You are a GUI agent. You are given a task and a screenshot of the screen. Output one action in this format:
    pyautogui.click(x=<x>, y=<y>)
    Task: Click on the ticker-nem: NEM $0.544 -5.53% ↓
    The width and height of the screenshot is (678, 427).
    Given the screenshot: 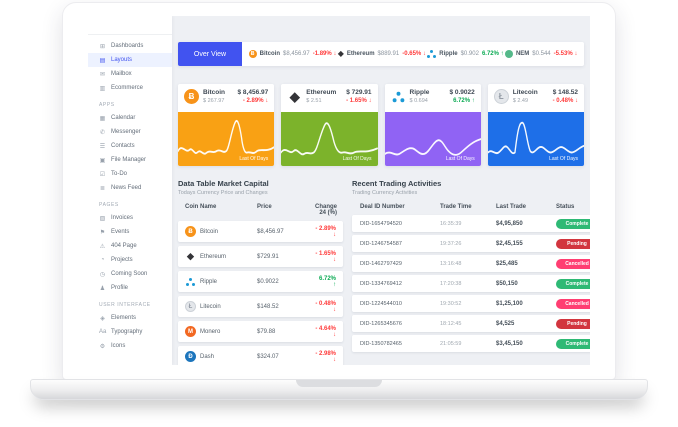 What is the action you would take?
    pyautogui.click(x=541, y=54)
    